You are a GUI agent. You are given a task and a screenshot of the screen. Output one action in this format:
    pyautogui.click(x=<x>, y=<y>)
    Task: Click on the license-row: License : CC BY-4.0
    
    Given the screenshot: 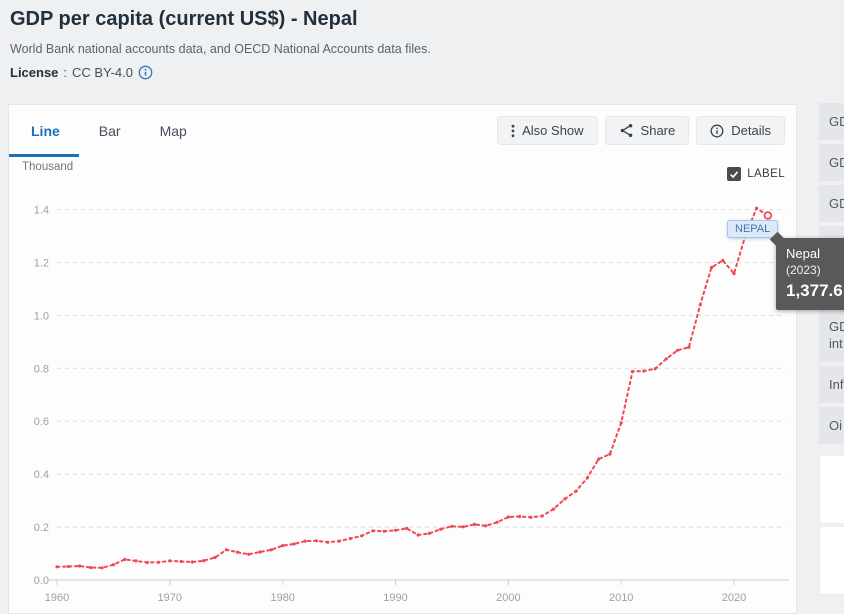 What is the action you would take?
    pyautogui.click(x=400, y=72)
    